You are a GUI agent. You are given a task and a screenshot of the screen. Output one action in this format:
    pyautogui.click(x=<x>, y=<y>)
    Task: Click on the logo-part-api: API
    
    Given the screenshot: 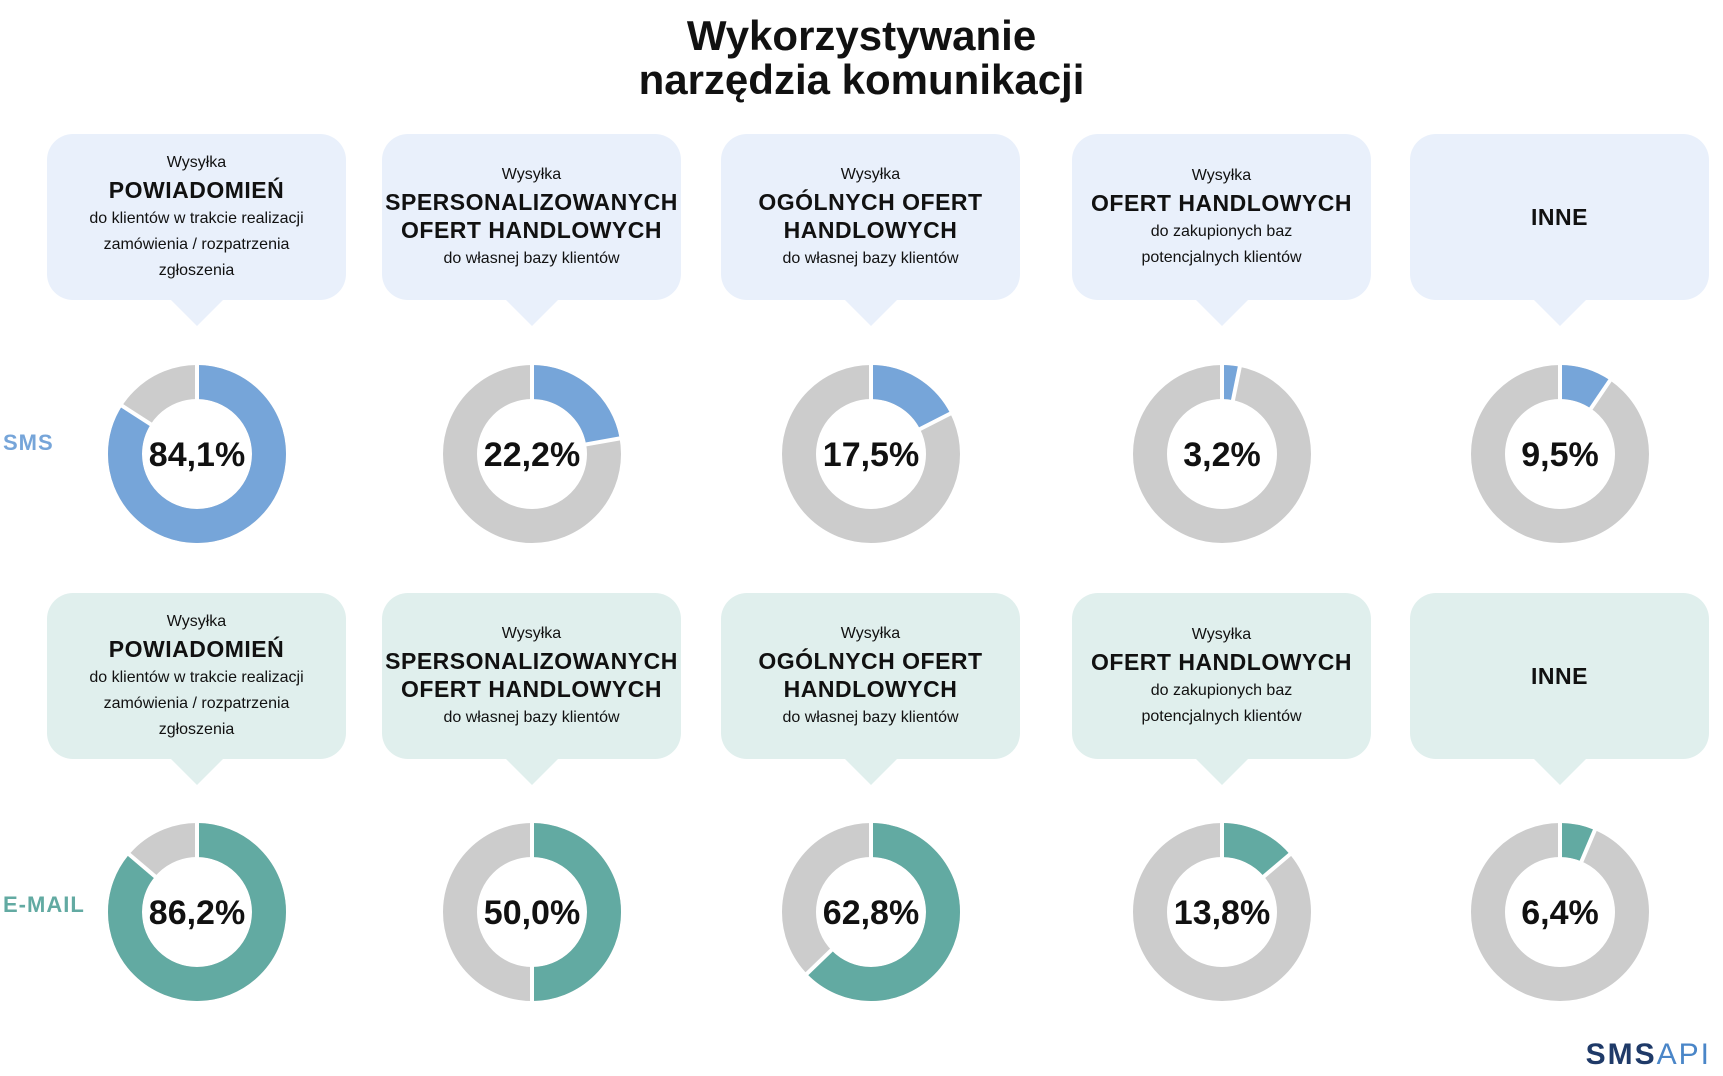 What is the action you would take?
    pyautogui.click(x=1683, y=1054)
    